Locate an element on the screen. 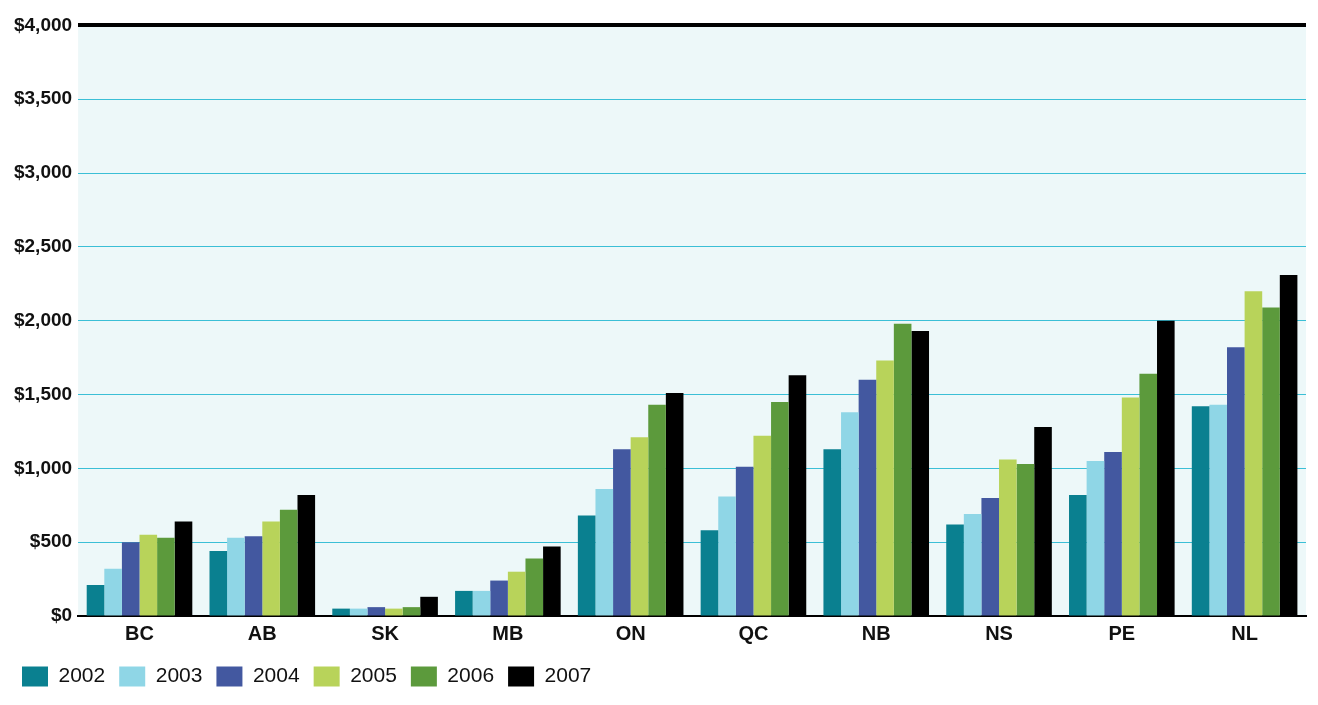 The width and height of the screenshot is (1318, 705). legend-label: 2004 is located at coordinates (276, 675).